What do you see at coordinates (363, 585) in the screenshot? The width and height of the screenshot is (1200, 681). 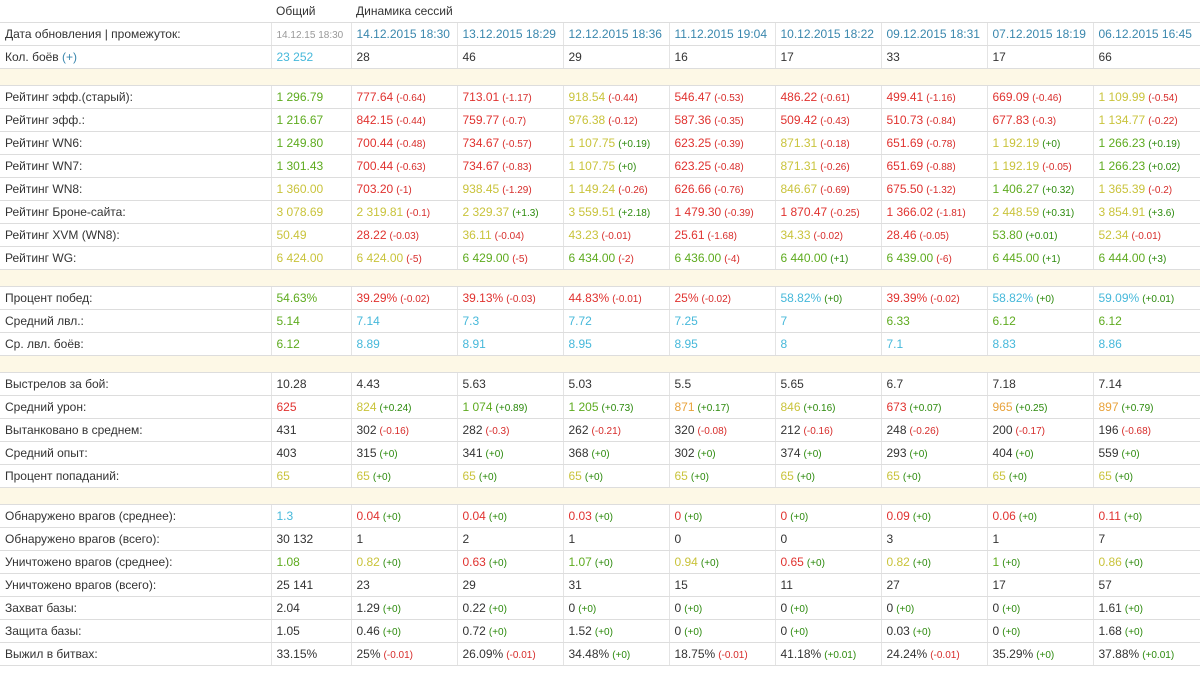 I see `session-value: 23` at bounding box center [363, 585].